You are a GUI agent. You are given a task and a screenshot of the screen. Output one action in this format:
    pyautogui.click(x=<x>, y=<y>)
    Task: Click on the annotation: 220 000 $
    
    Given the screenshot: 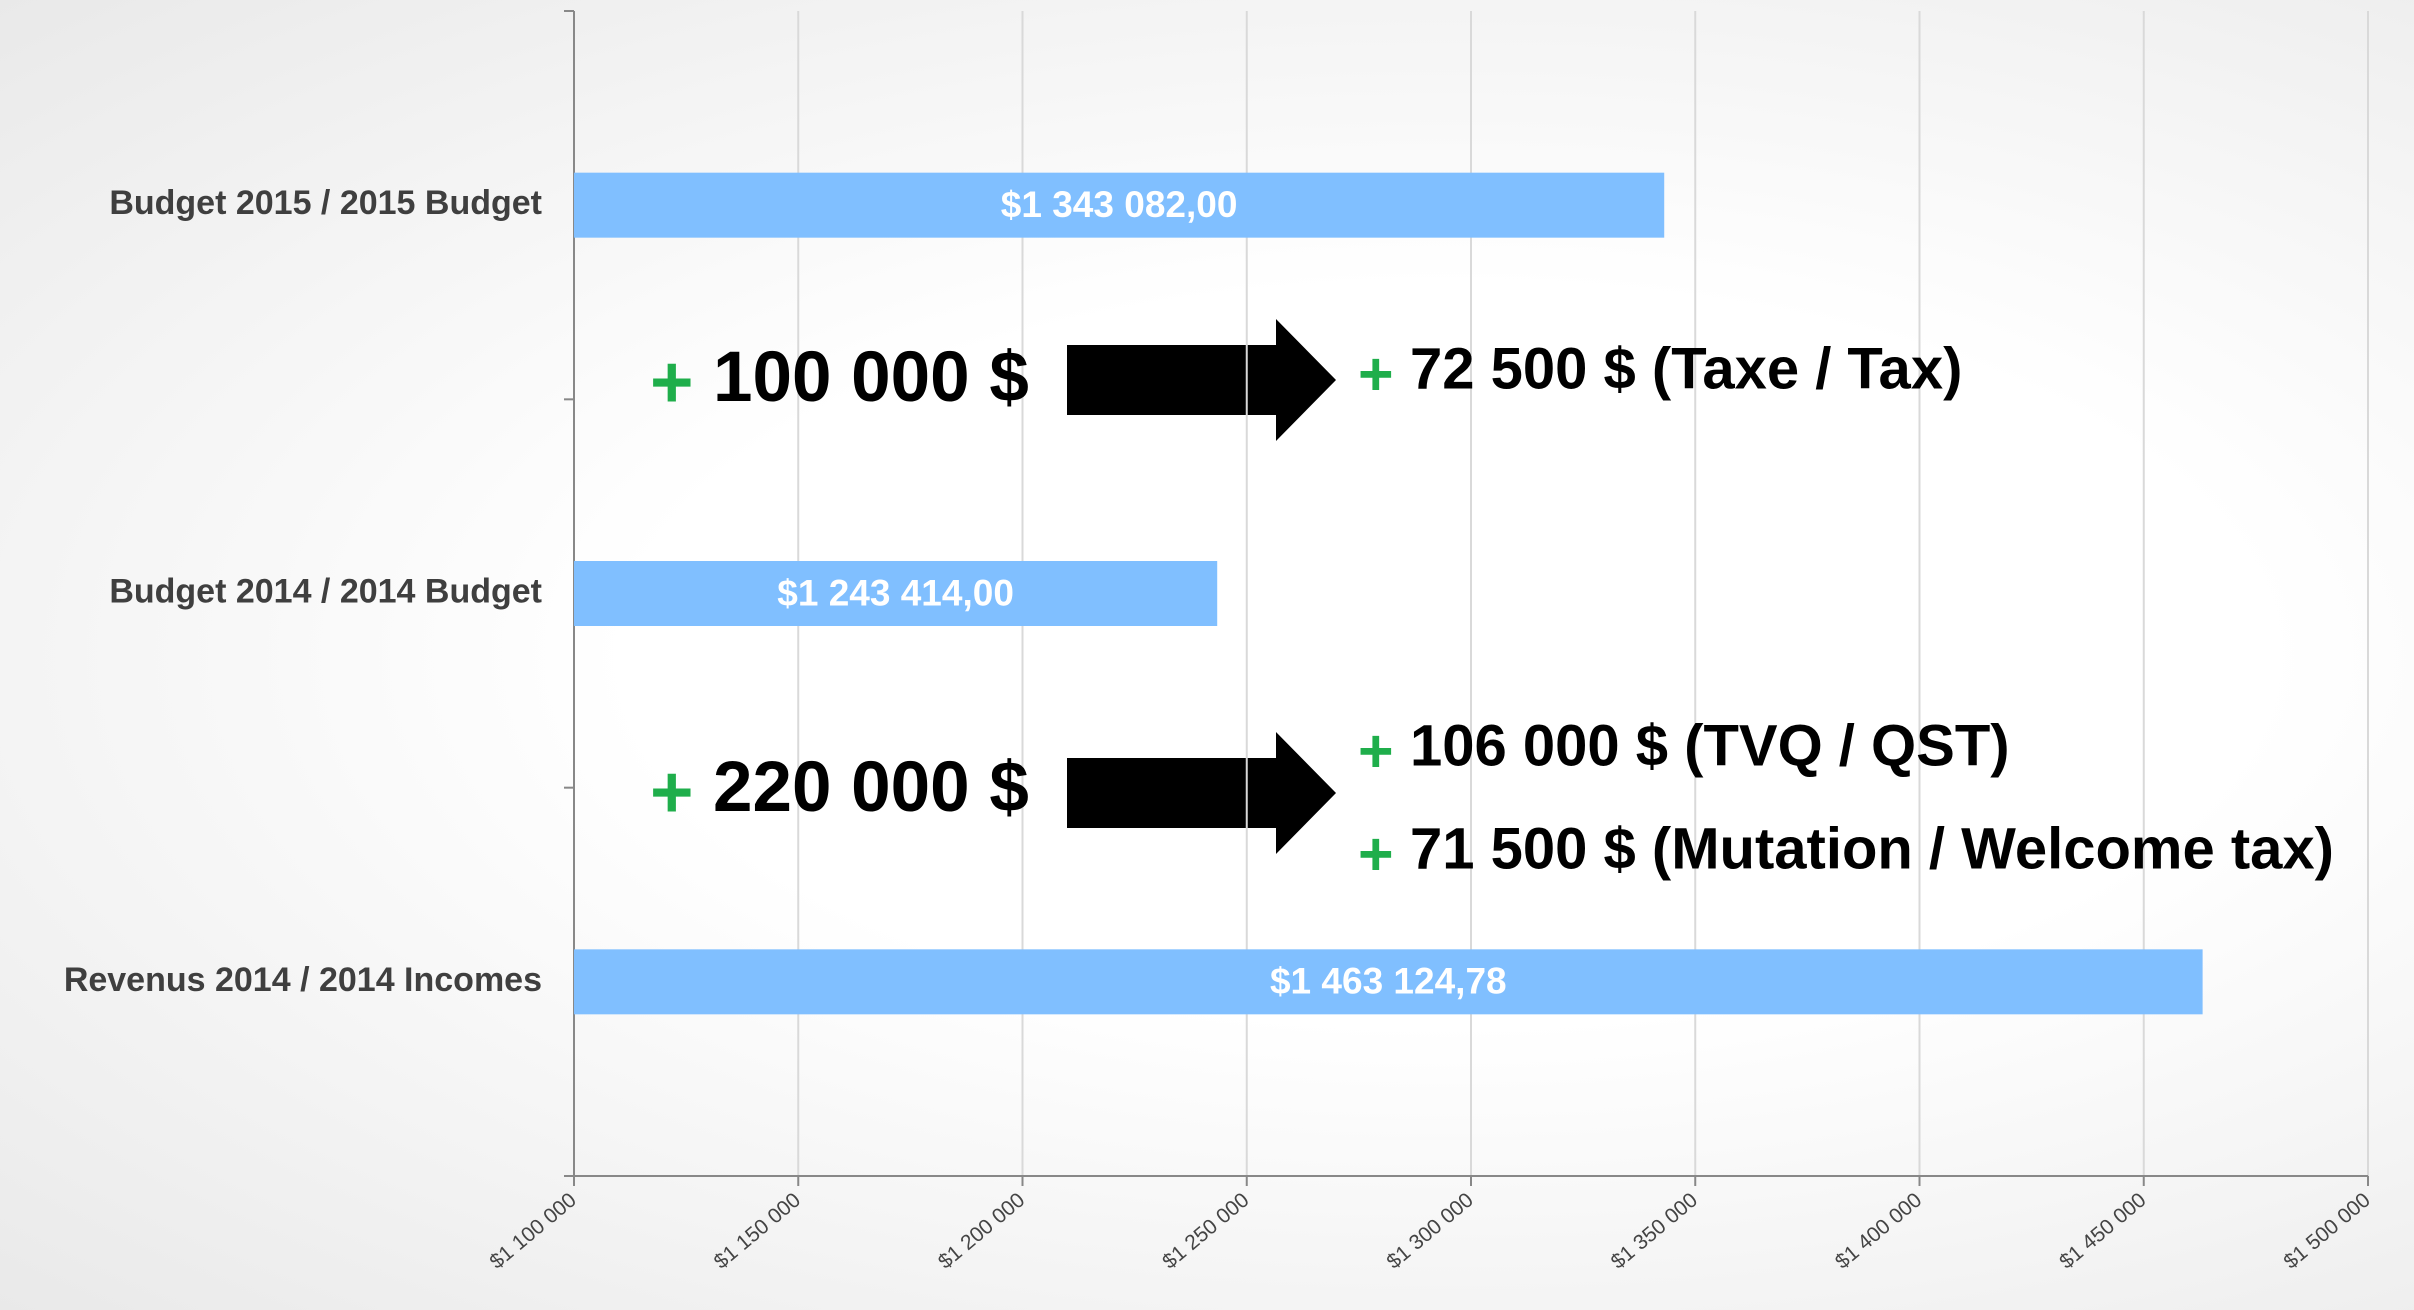 What is the action you would take?
    pyautogui.click(x=871, y=787)
    